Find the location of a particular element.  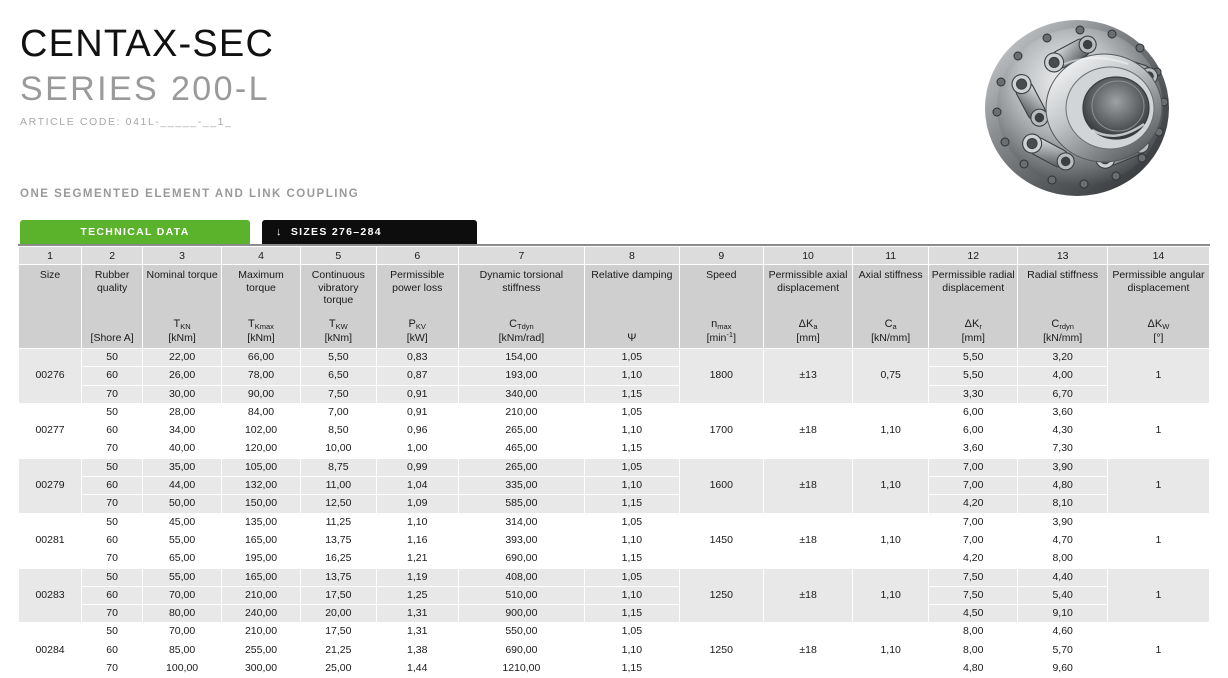

column-number: 12 is located at coordinates (973, 255).